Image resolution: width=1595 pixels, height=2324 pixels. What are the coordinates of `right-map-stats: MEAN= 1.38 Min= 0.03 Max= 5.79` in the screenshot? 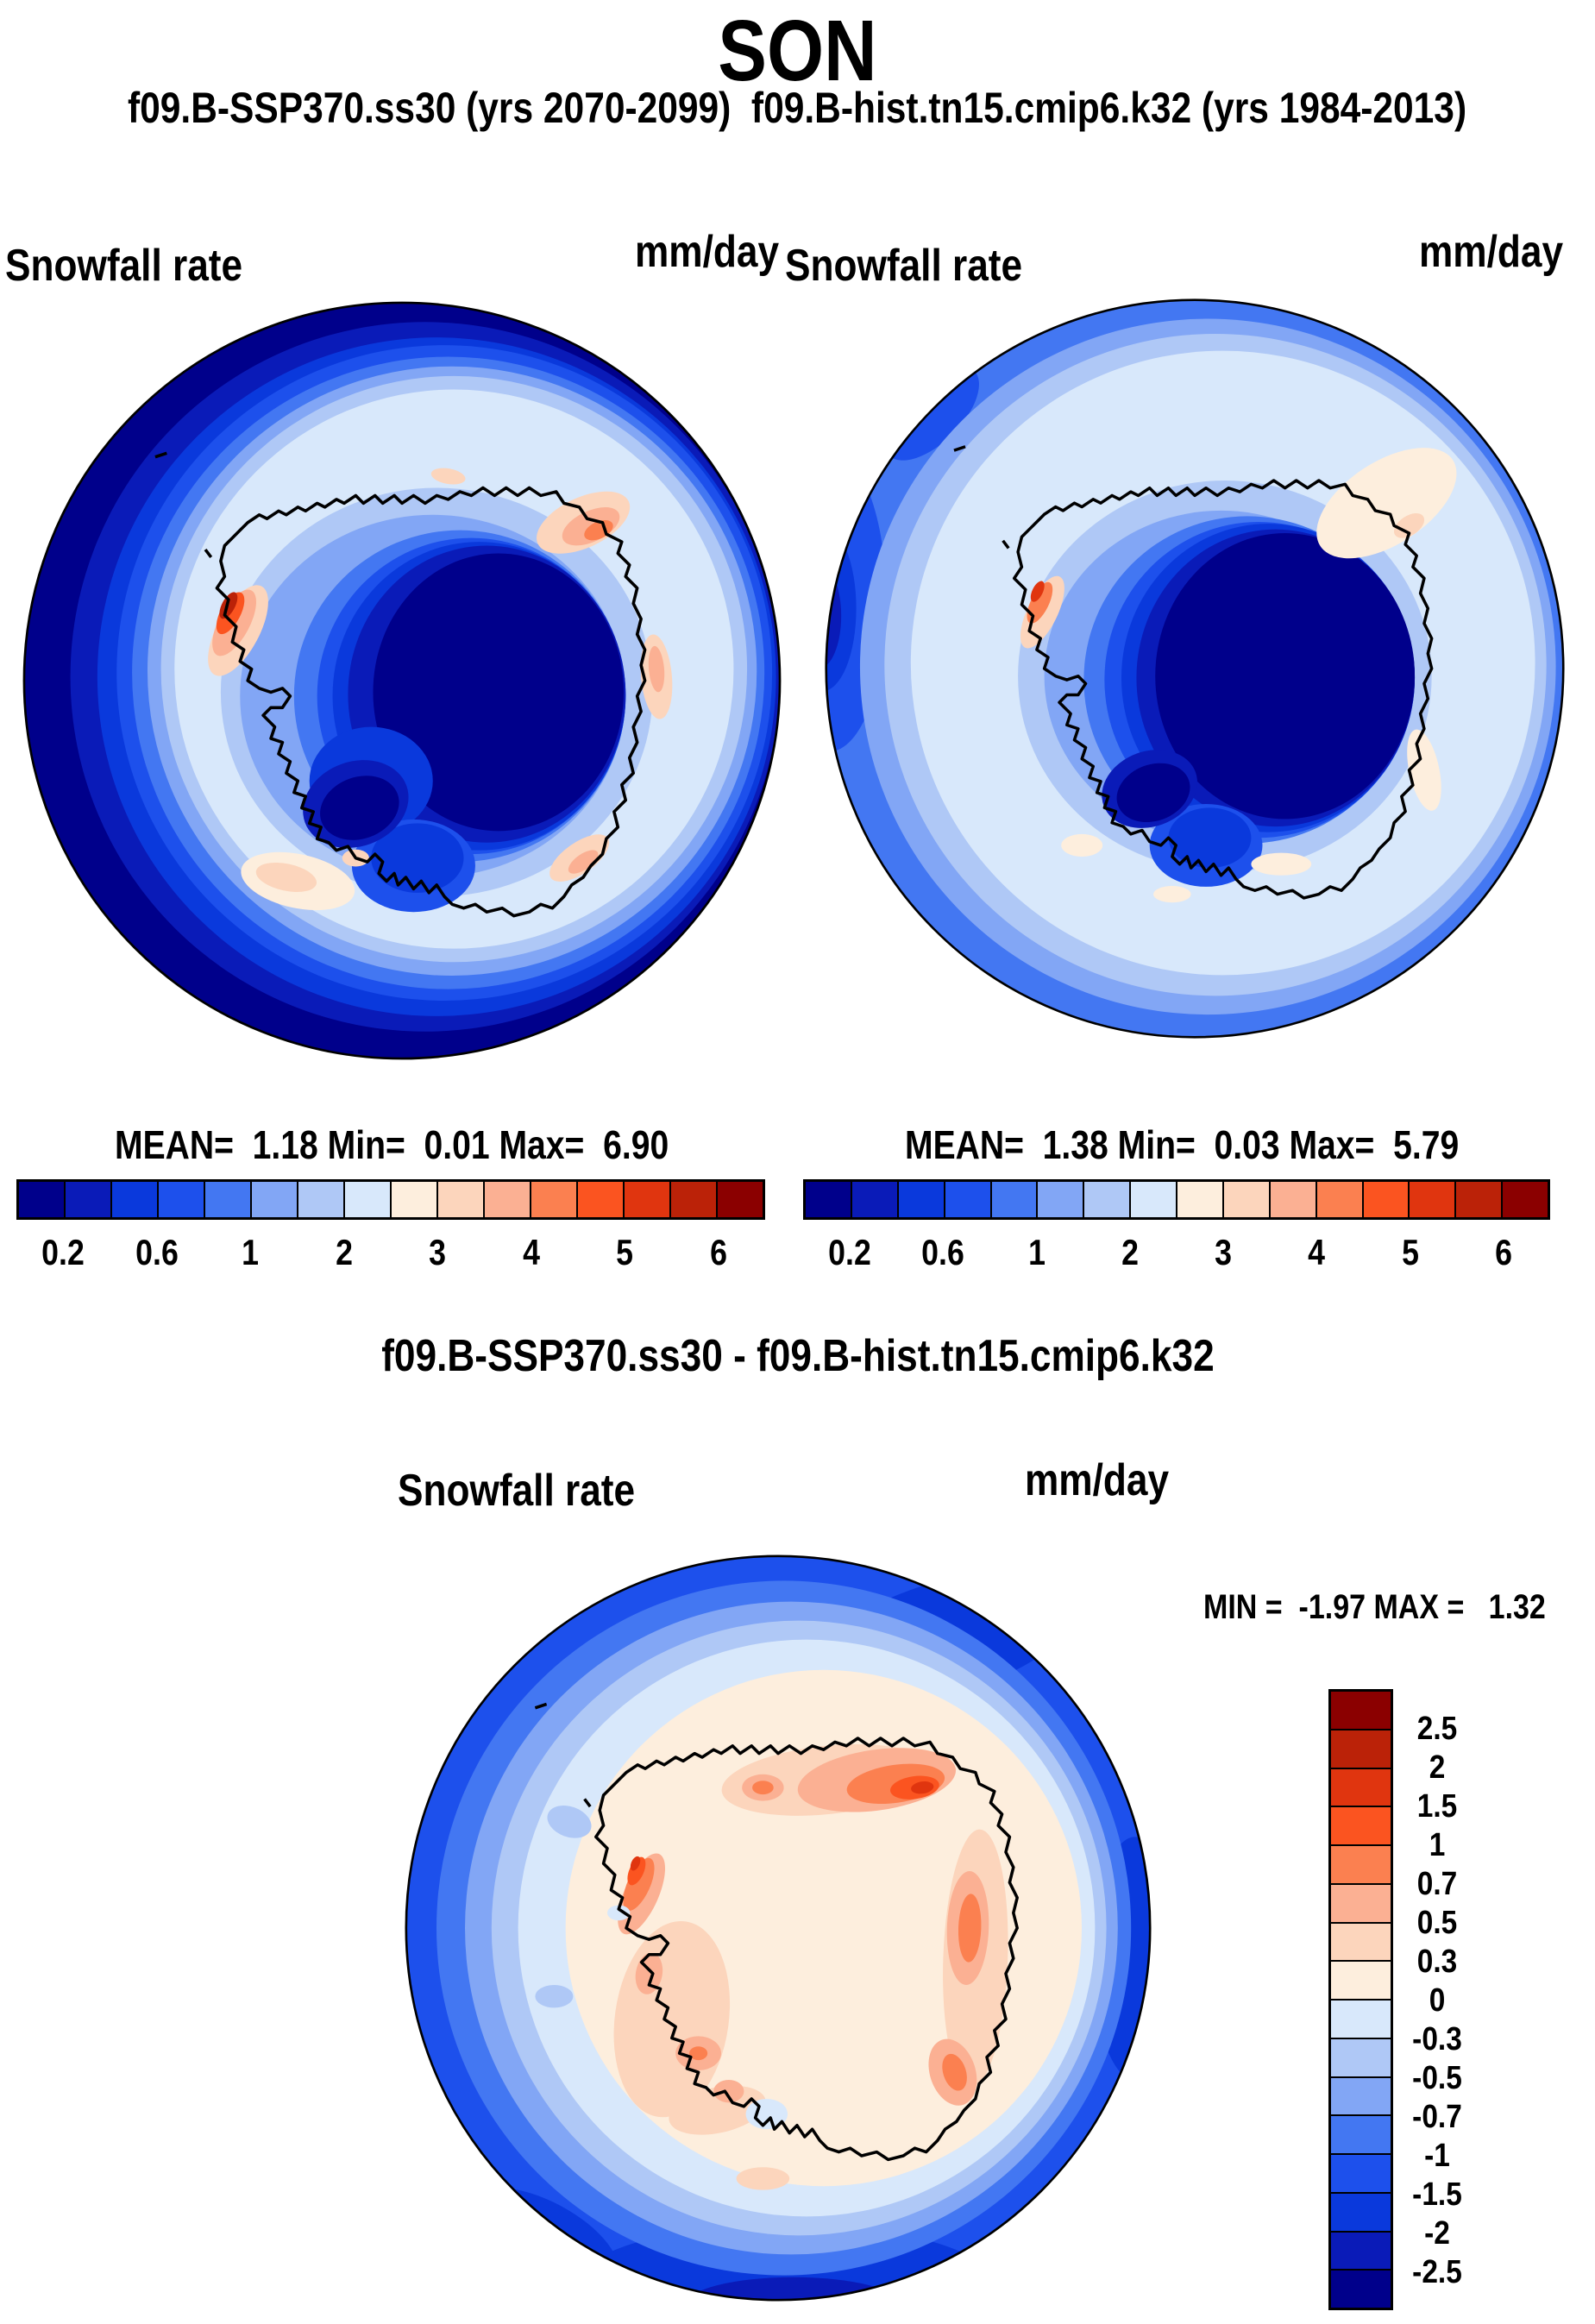 It's located at (1182, 1144).